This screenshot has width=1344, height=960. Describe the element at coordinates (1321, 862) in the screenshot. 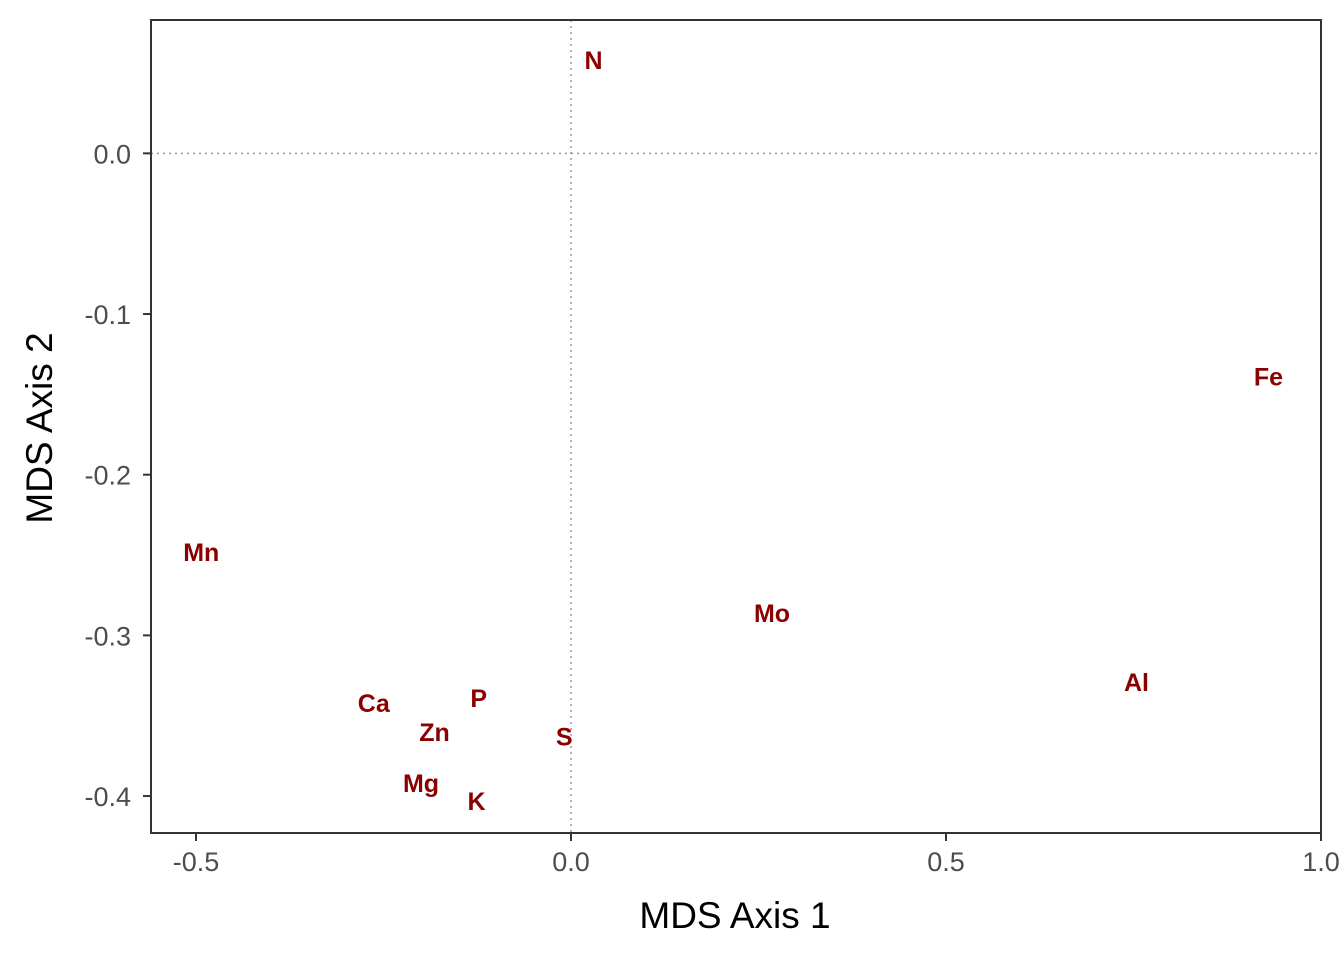

I see `x-tick-label: 1.0` at that location.